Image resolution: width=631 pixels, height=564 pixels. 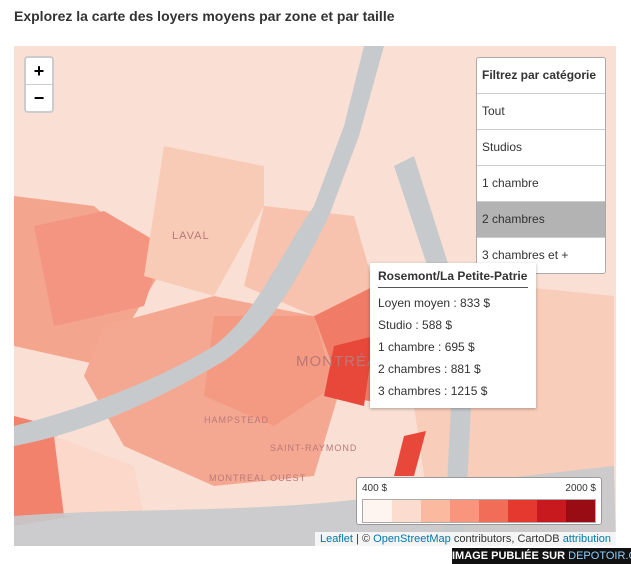 What do you see at coordinates (426, 347) in the screenshot?
I see `tooltip-line: 1 chambre : 695 $` at bounding box center [426, 347].